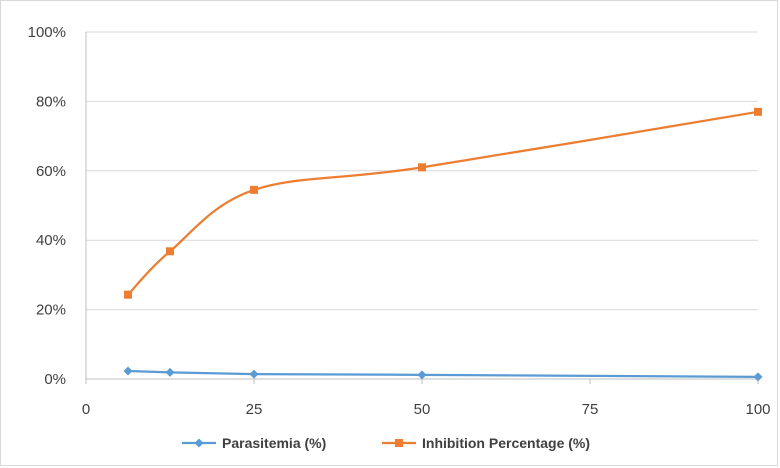 The image size is (780, 468). What do you see at coordinates (254, 409) in the screenshot?
I see `x-tick-label: 25` at bounding box center [254, 409].